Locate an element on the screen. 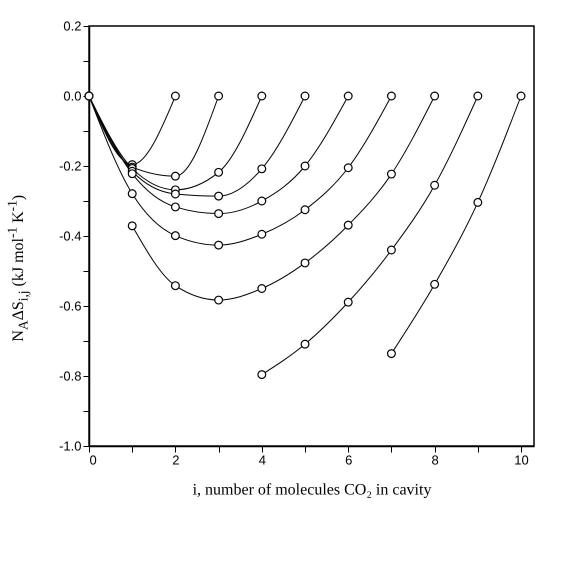 The image size is (574, 581). y-tick-label: -0.2 is located at coordinates (70, 166).